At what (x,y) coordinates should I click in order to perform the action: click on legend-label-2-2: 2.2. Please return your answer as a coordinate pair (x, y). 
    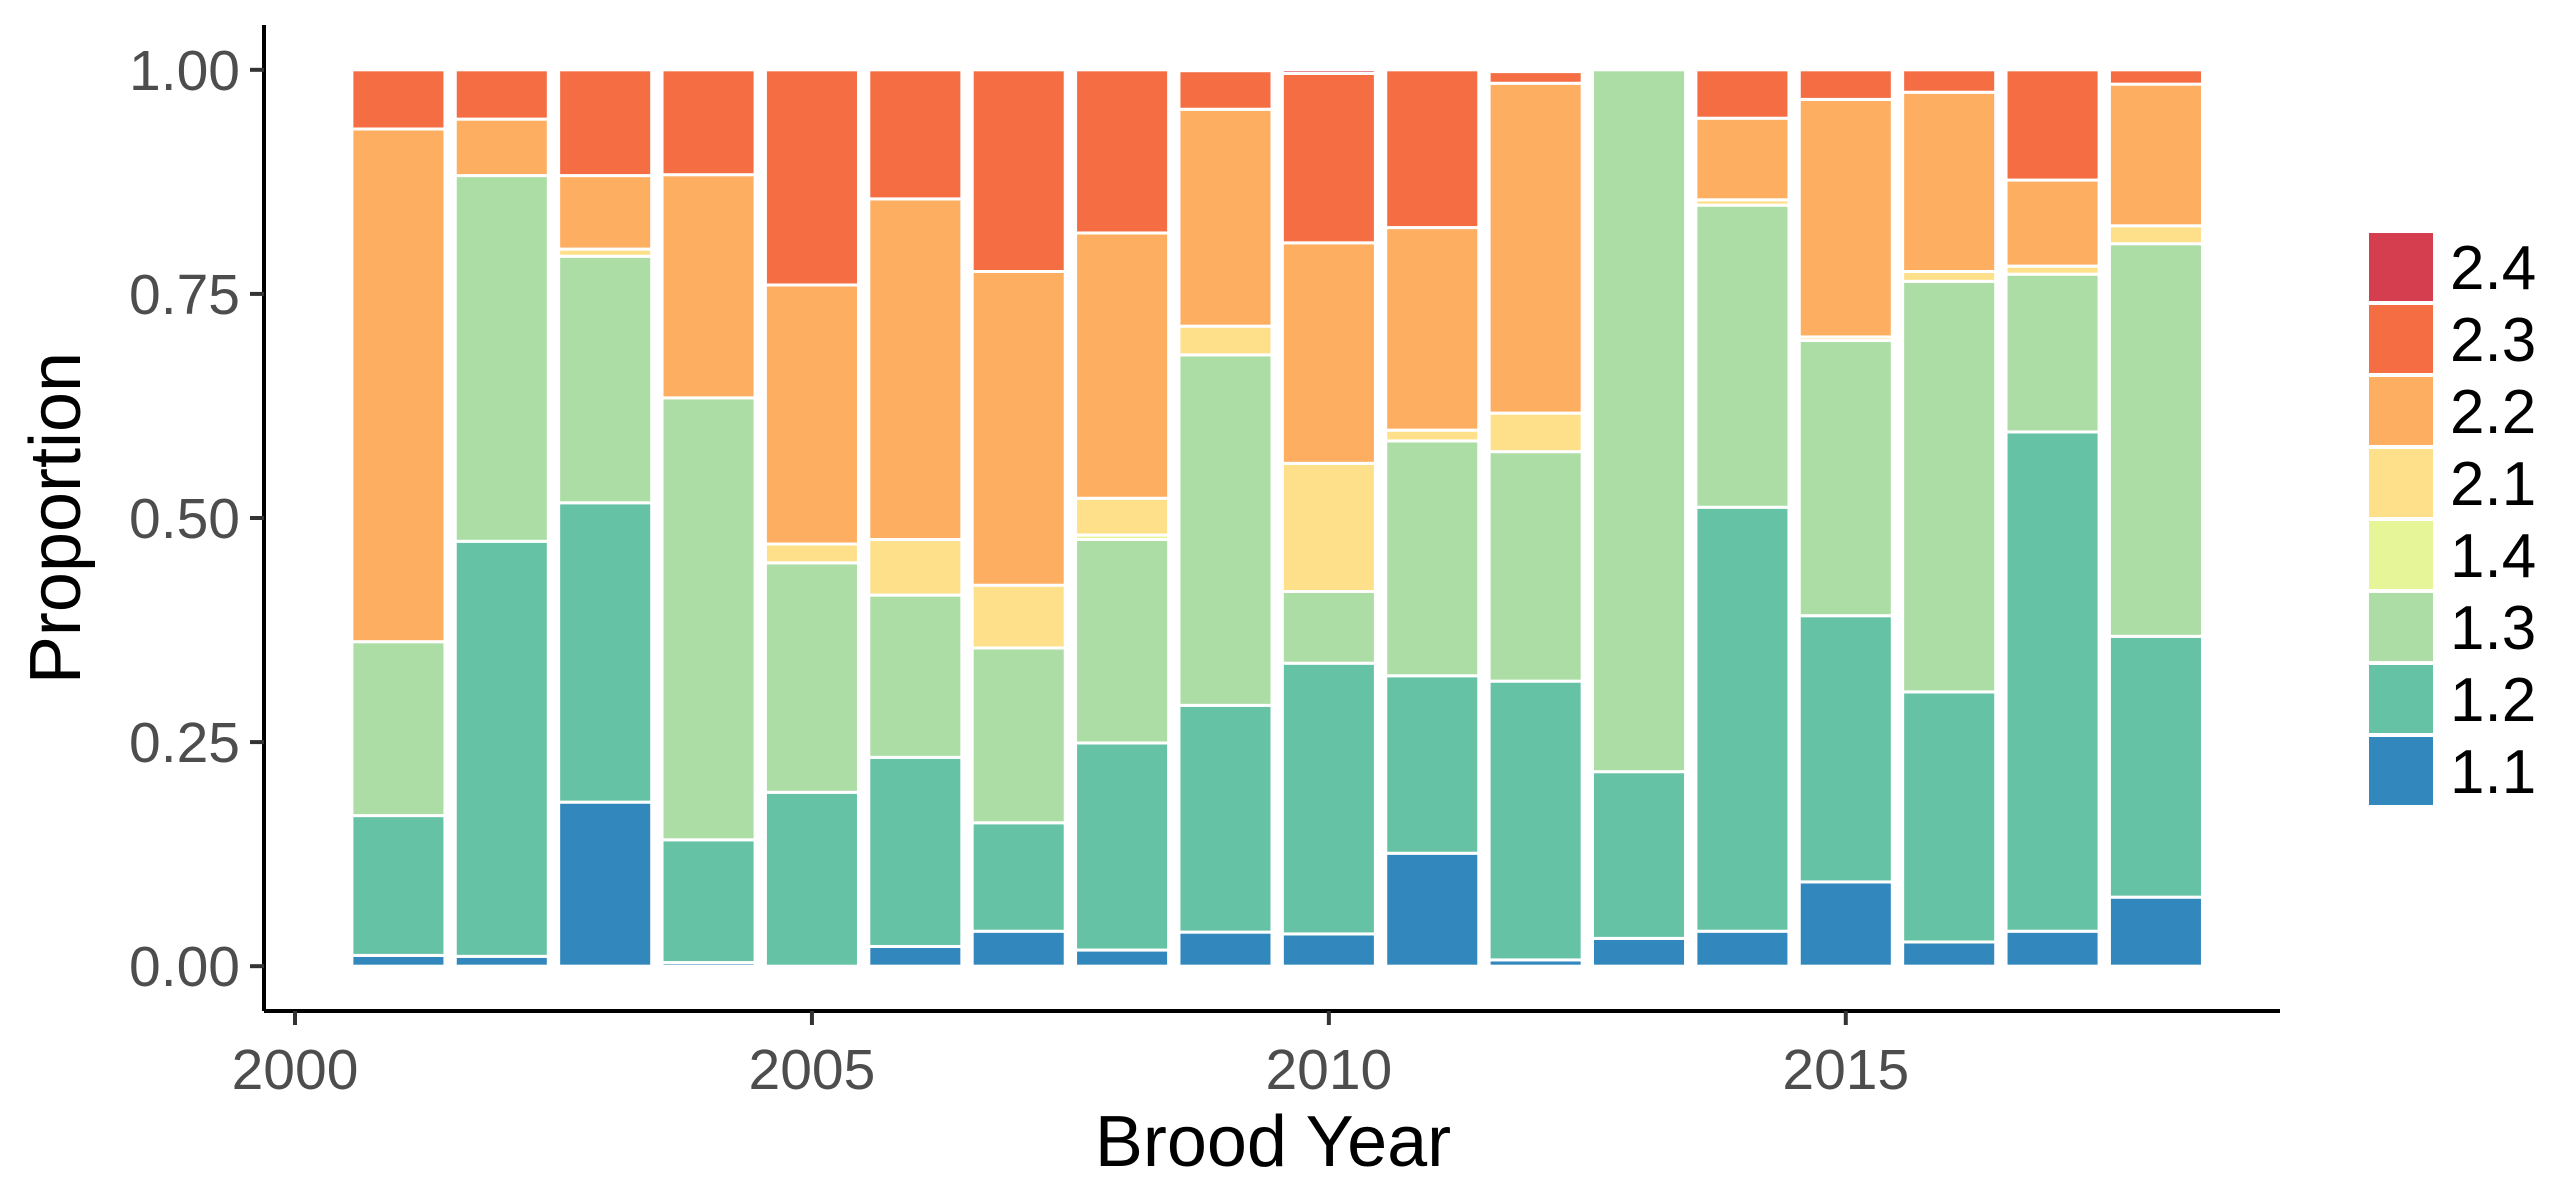
    Looking at the image, I should click on (2493, 412).